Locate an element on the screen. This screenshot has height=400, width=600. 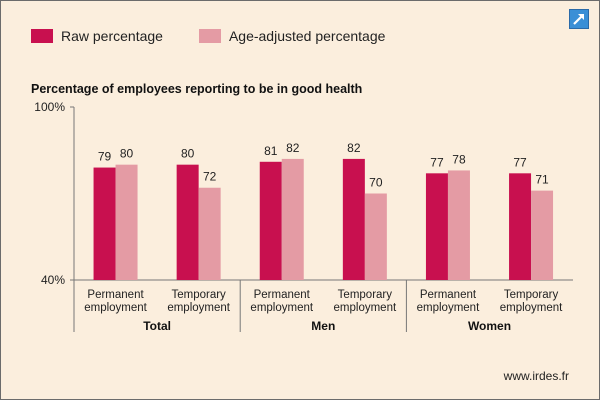
footer-url: www.irdes.fr is located at coordinates (536, 376).